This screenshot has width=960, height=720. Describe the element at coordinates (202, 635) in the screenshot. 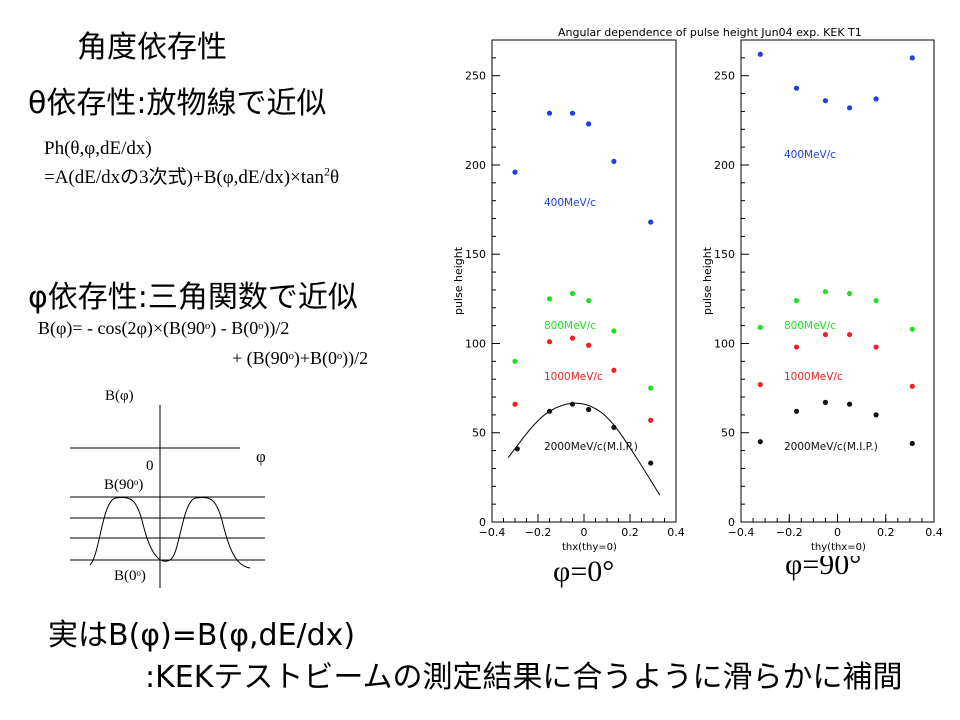

I see `conclusion-line1: 実はB(φ)=B(φ,dE/dx)` at that location.